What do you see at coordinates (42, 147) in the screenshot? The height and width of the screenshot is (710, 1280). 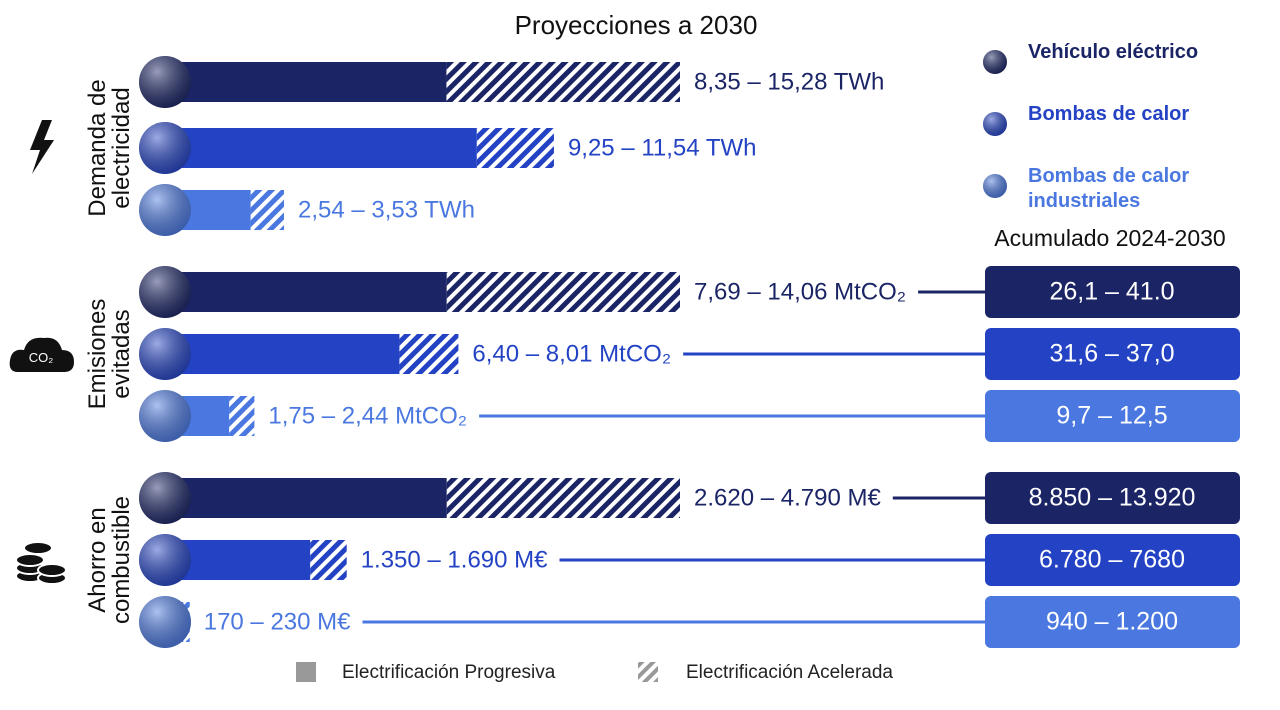 I see `lightning-icon` at bounding box center [42, 147].